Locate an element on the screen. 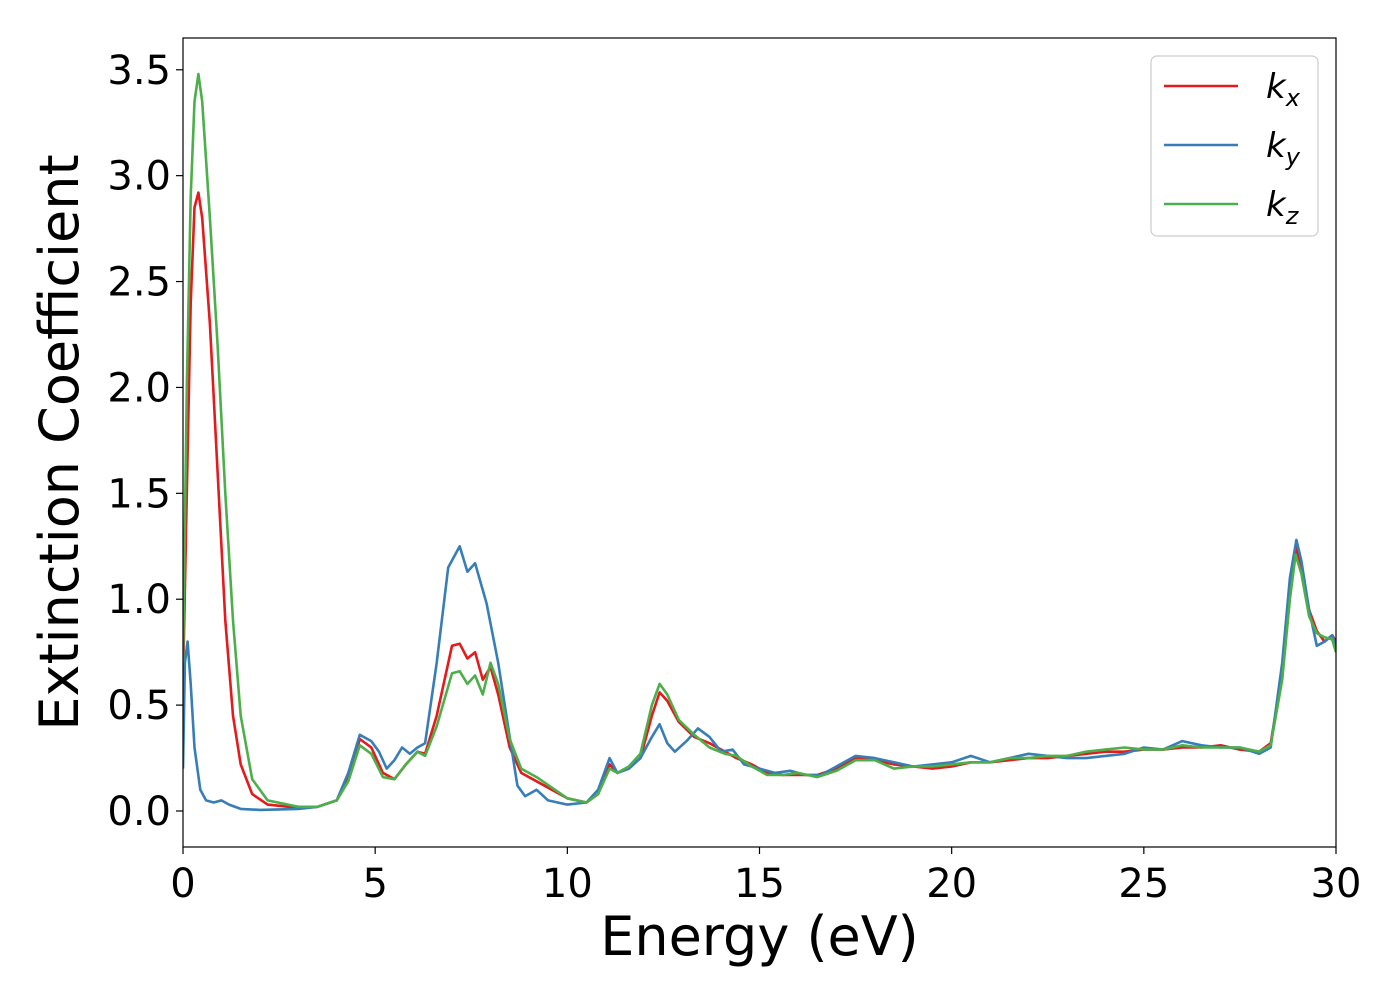 The height and width of the screenshot is (1000, 1400). y-tick-label: 3.0 is located at coordinates (139, 177).